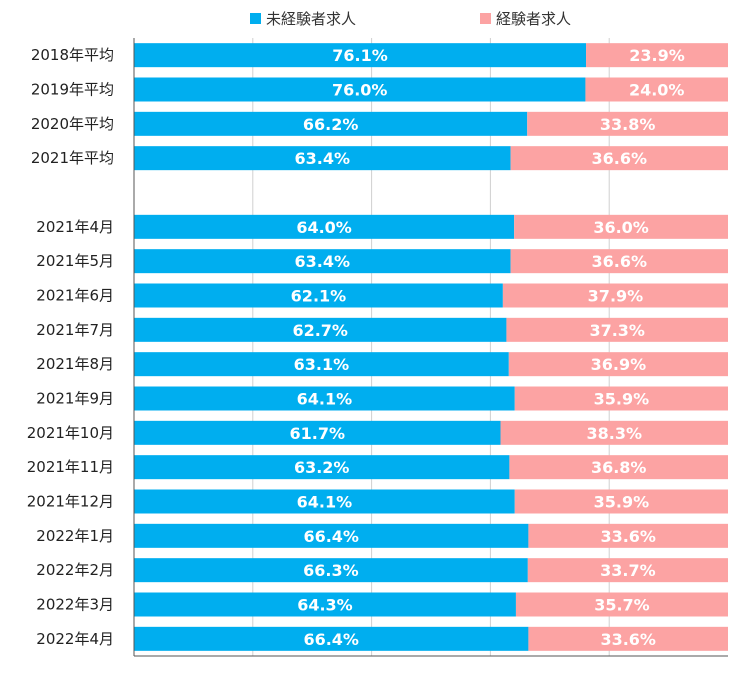  I want to click on data-label: 36.9%, so click(619, 364).